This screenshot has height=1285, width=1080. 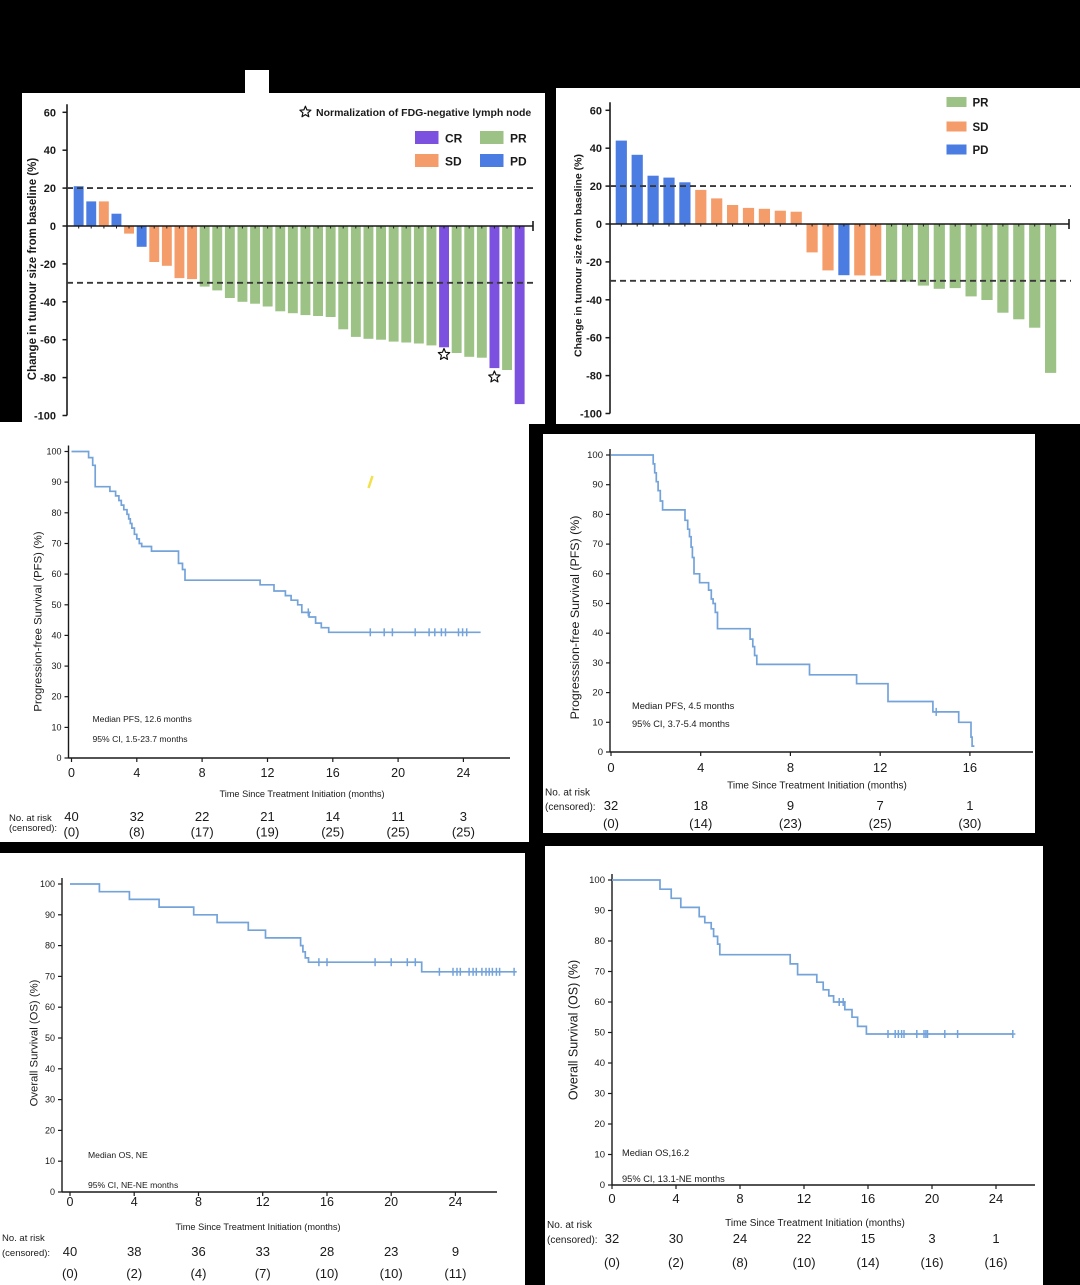 What do you see at coordinates (133, 1185) in the screenshot?
I see `svg-text: 95% CI, NE-NE months` at bounding box center [133, 1185].